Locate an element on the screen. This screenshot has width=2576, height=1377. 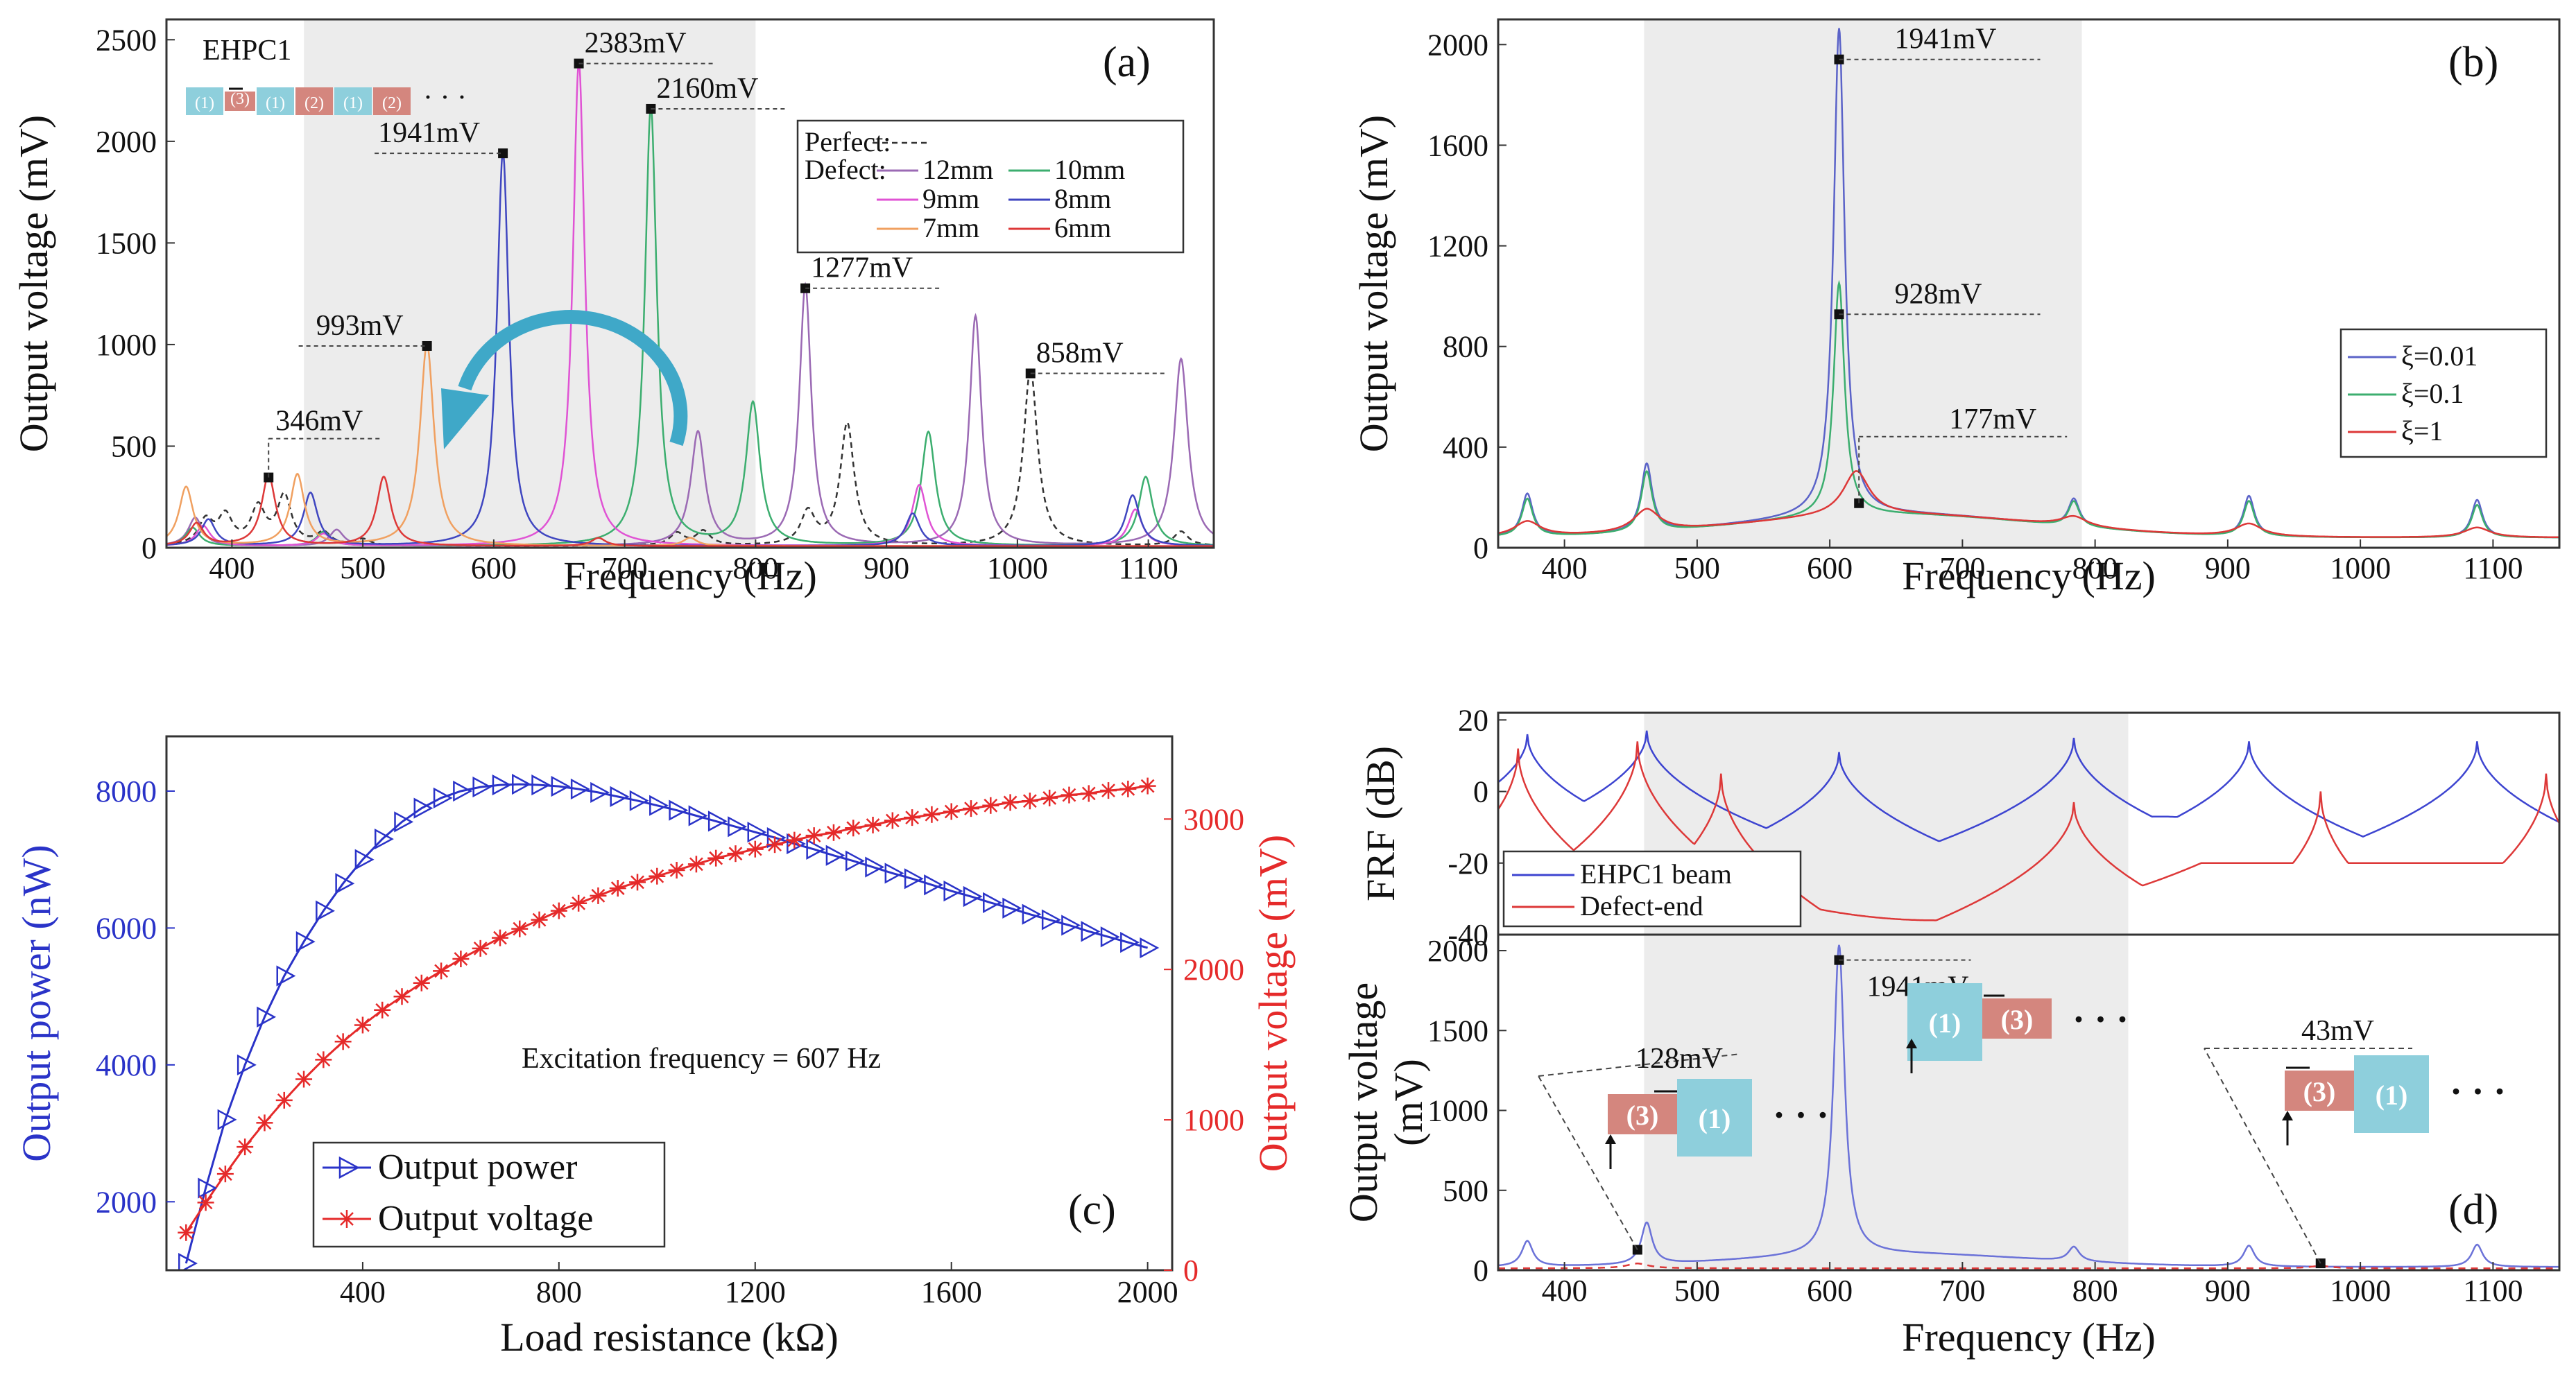
series-line-Perfect is located at coordinates (690, 457).